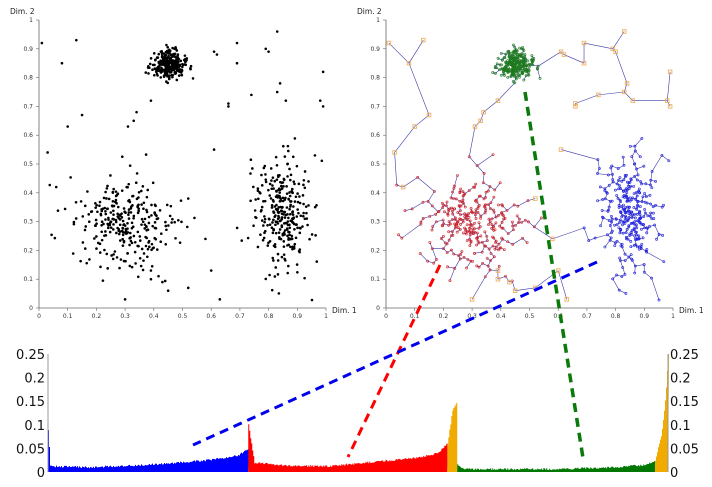 The width and height of the screenshot is (712, 487). I want to click on left-y-tick-label: 0.25, so click(30, 355).